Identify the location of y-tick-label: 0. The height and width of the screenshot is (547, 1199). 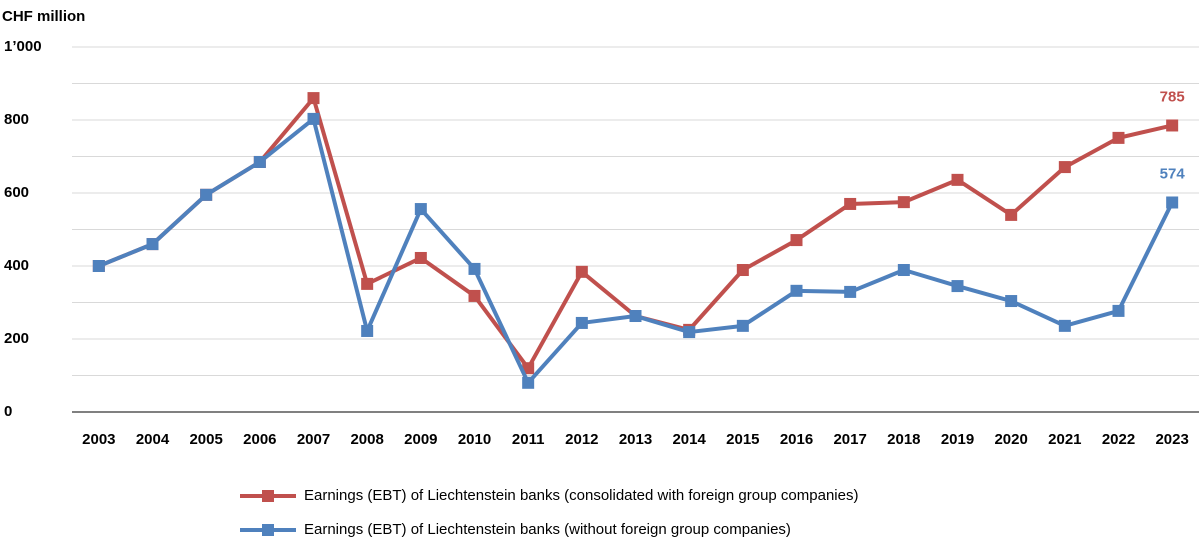
(8, 411).